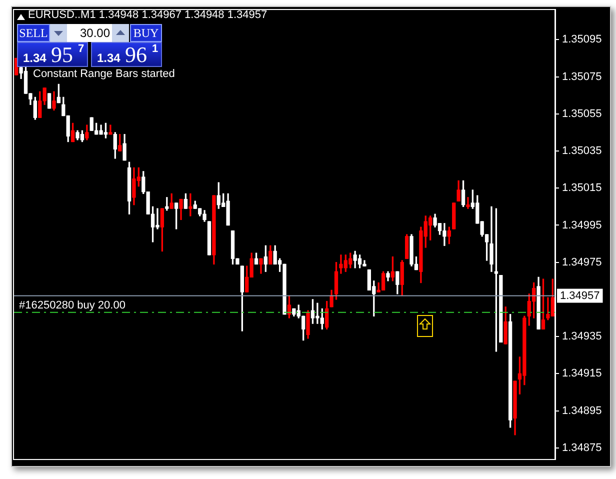 This screenshot has height=479, width=616. Describe the element at coordinates (582, 40) in the screenshot. I see `y-tick-label: 1.35095` at that location.